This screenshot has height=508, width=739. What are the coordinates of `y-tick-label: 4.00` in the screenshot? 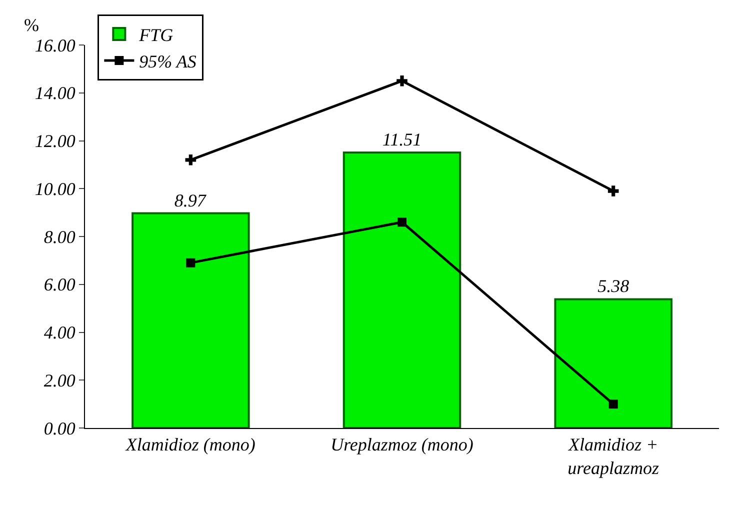 It's located at (60, 332).